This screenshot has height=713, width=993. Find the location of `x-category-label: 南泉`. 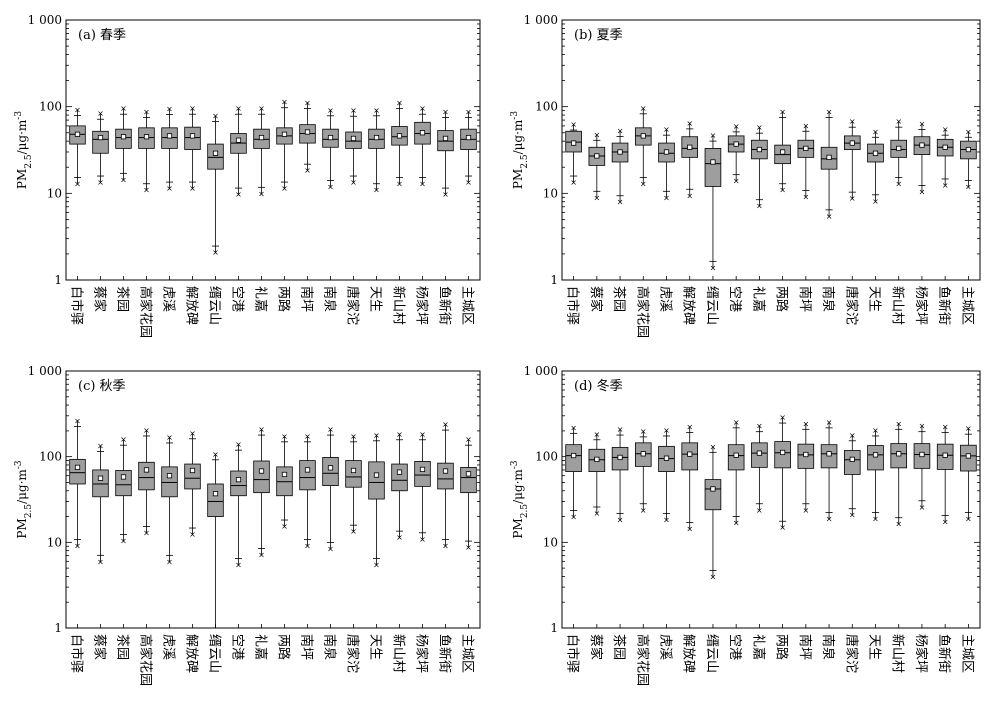

x-category-label: 南泉 is located at coordinates (330, 647).